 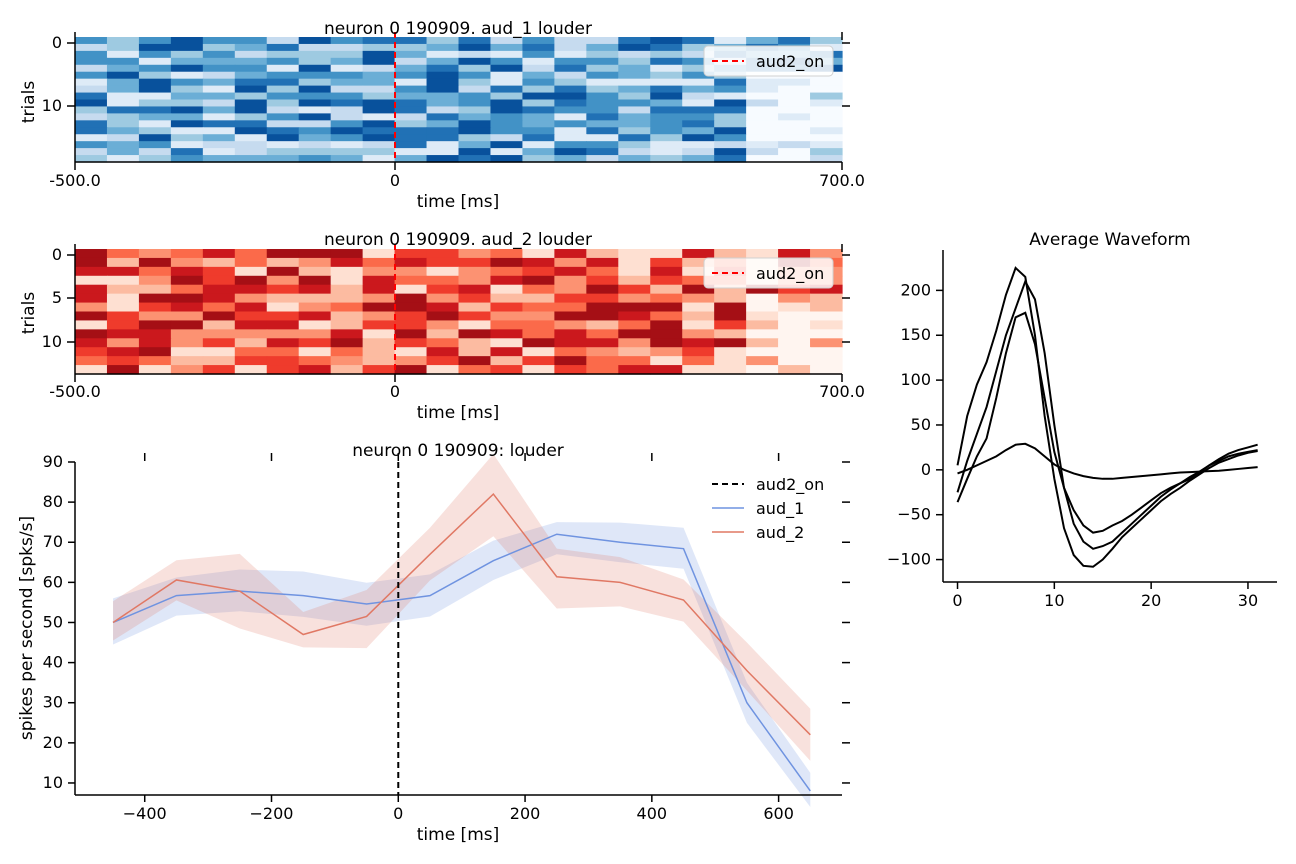 What do you see at coordinates (1105, 596) in the screenshot?
I see `waveform-xticks: 0 10 20 30` at bounding box center [1105, 596].